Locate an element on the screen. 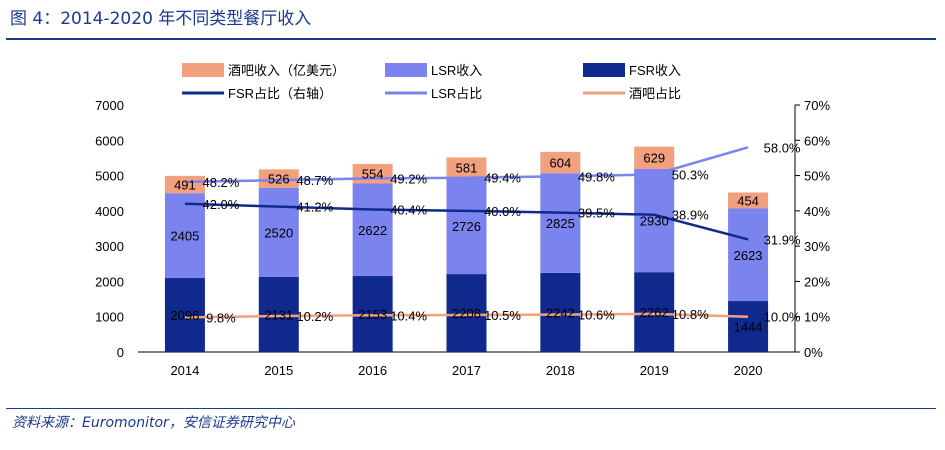 Image resolution: width=945 pixels, height=450 pixels. left-tick-label-4: 4000 is located at coordinates (109, 211).